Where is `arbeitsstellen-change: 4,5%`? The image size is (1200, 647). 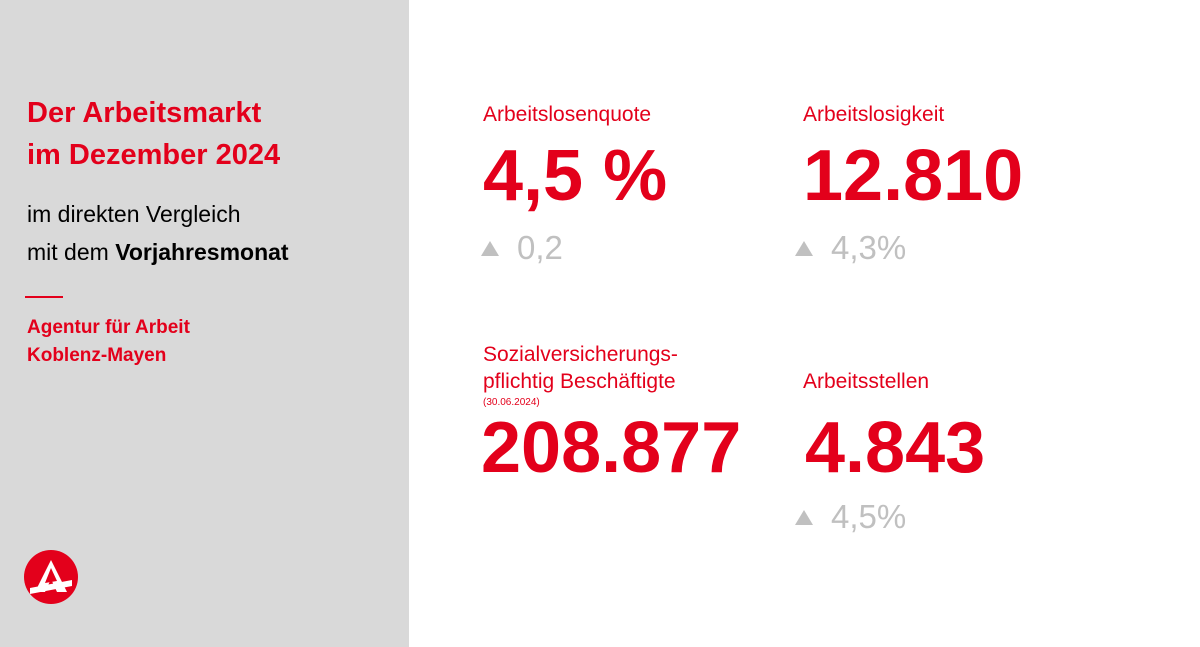
arbeitsstellen-change: 4,5% is located at coordinates (850, 517).